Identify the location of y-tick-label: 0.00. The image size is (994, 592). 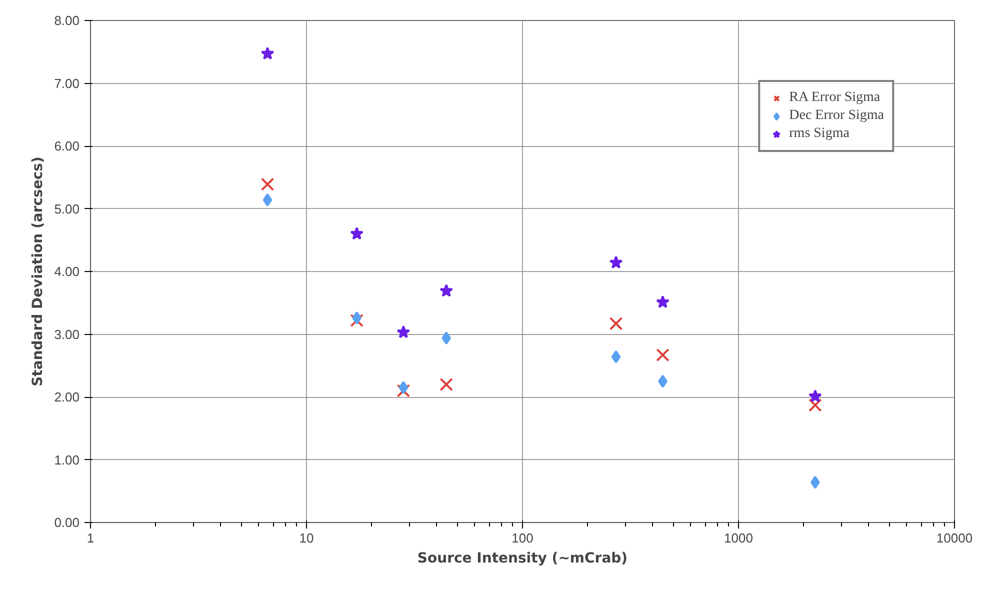
(67, 522).